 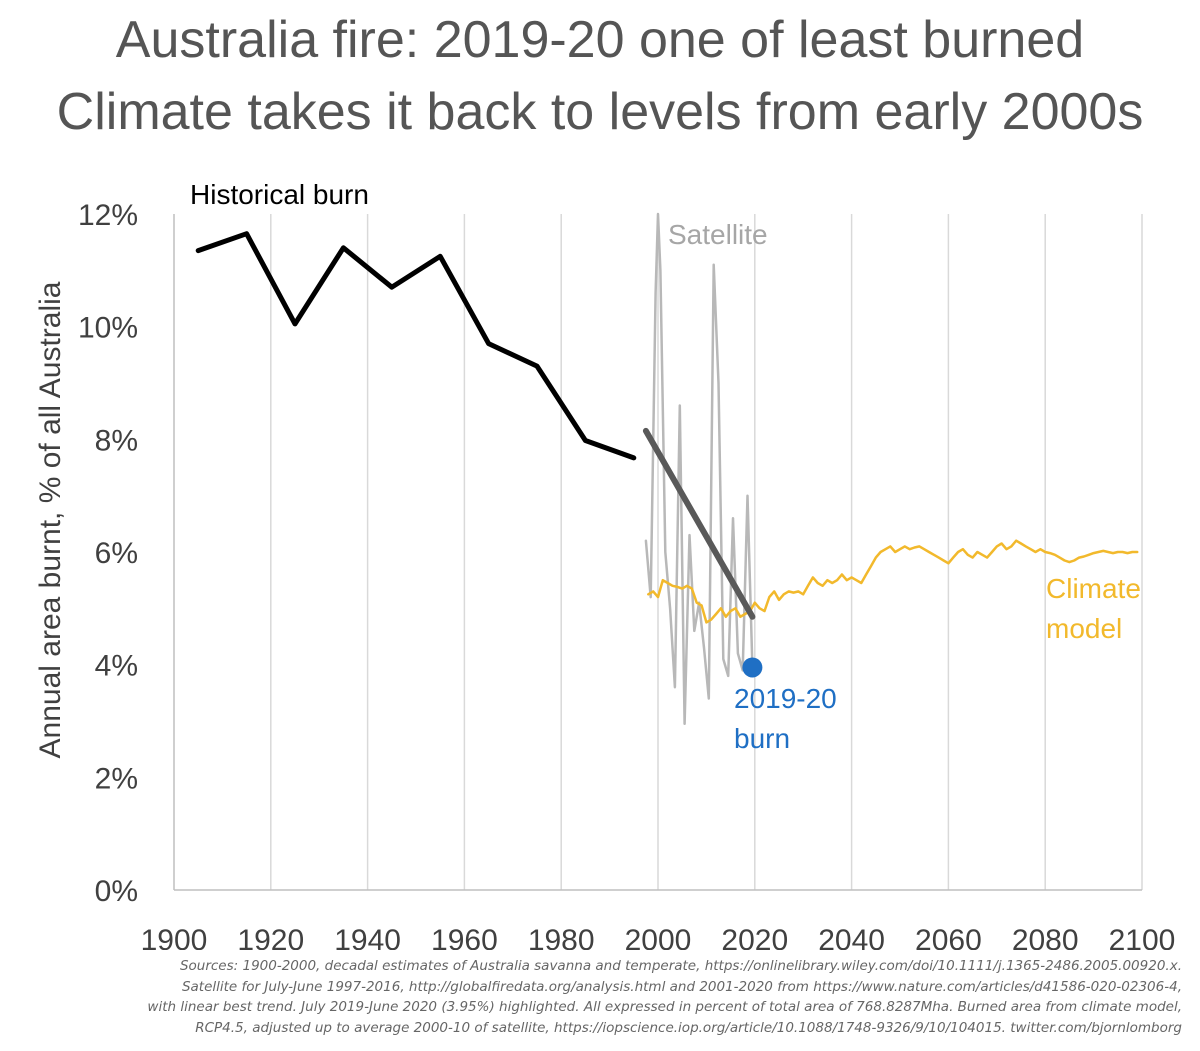 What do you see at coordinates (270, 937) in the screenshot?
I see `x-tick-1920: 1920` at bounding box center [270, 937].